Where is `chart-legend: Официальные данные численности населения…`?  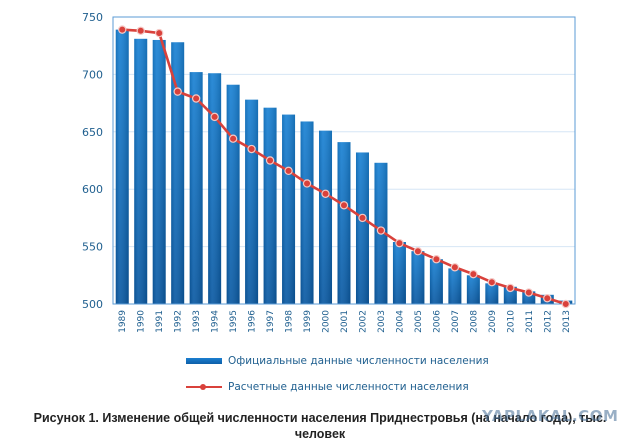 chart-legend: Официальные данные численности населения… is located at coordinates (337, 374).